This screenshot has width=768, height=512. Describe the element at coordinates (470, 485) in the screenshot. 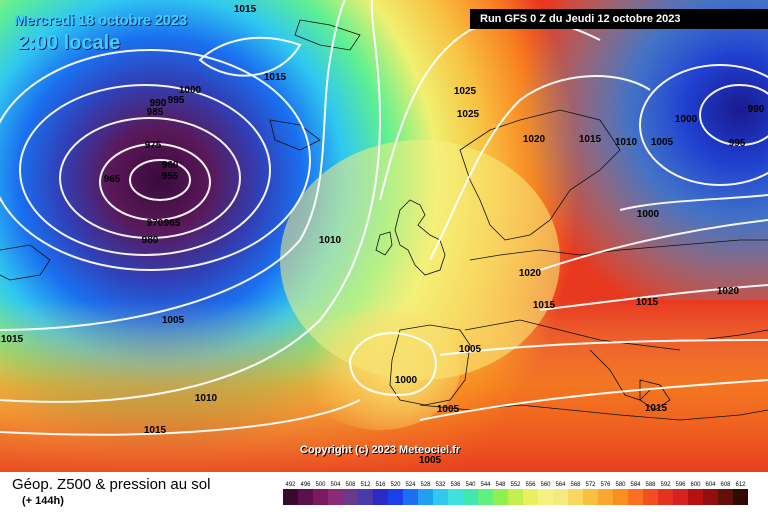

I see `legend-level-label: 540` at that location.